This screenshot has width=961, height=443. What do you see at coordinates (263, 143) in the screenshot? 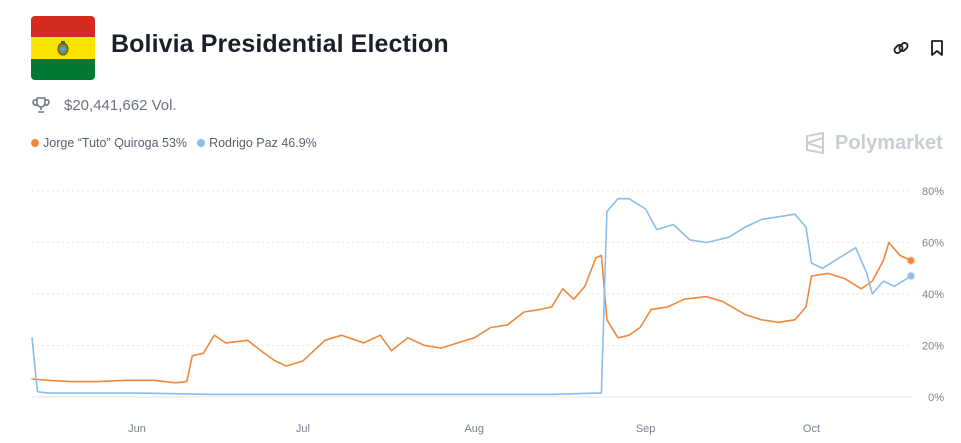
I see `legend-label-paz: Rodrigo Paz 46.9%` at bounding box center [263, 143].